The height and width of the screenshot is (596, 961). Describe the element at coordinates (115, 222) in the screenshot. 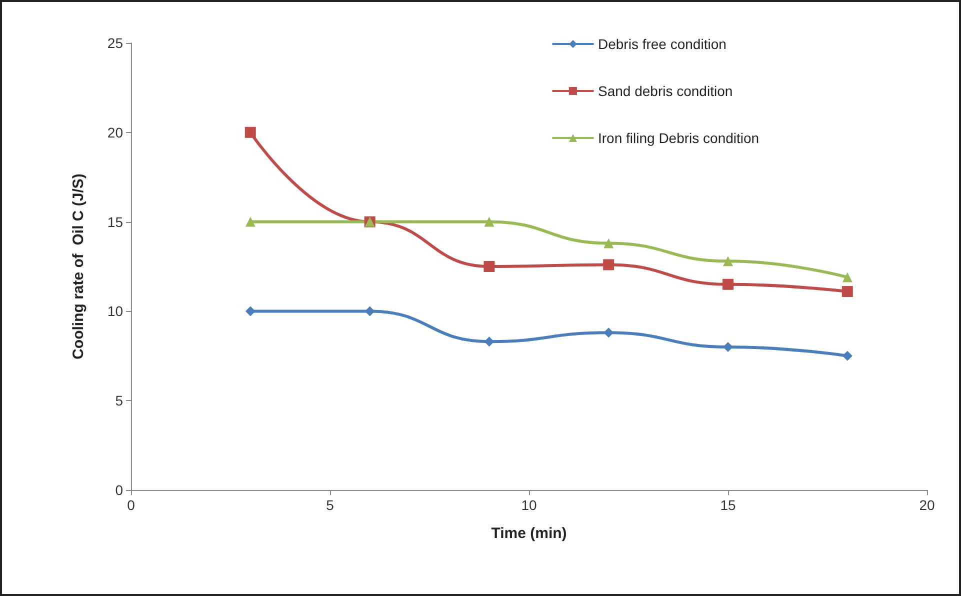

I see `y-tick-label: 15` at that location.